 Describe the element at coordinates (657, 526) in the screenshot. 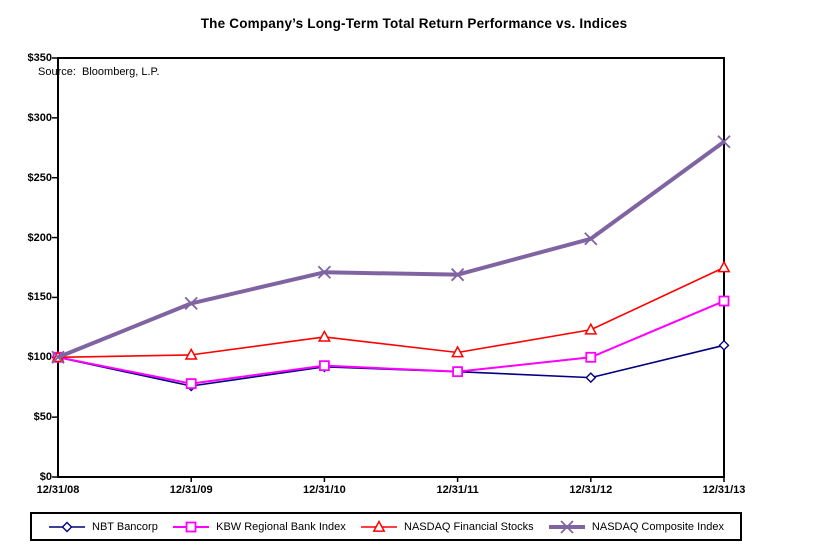

I see `legend-label: NASDAQ Composite Index` at that location.